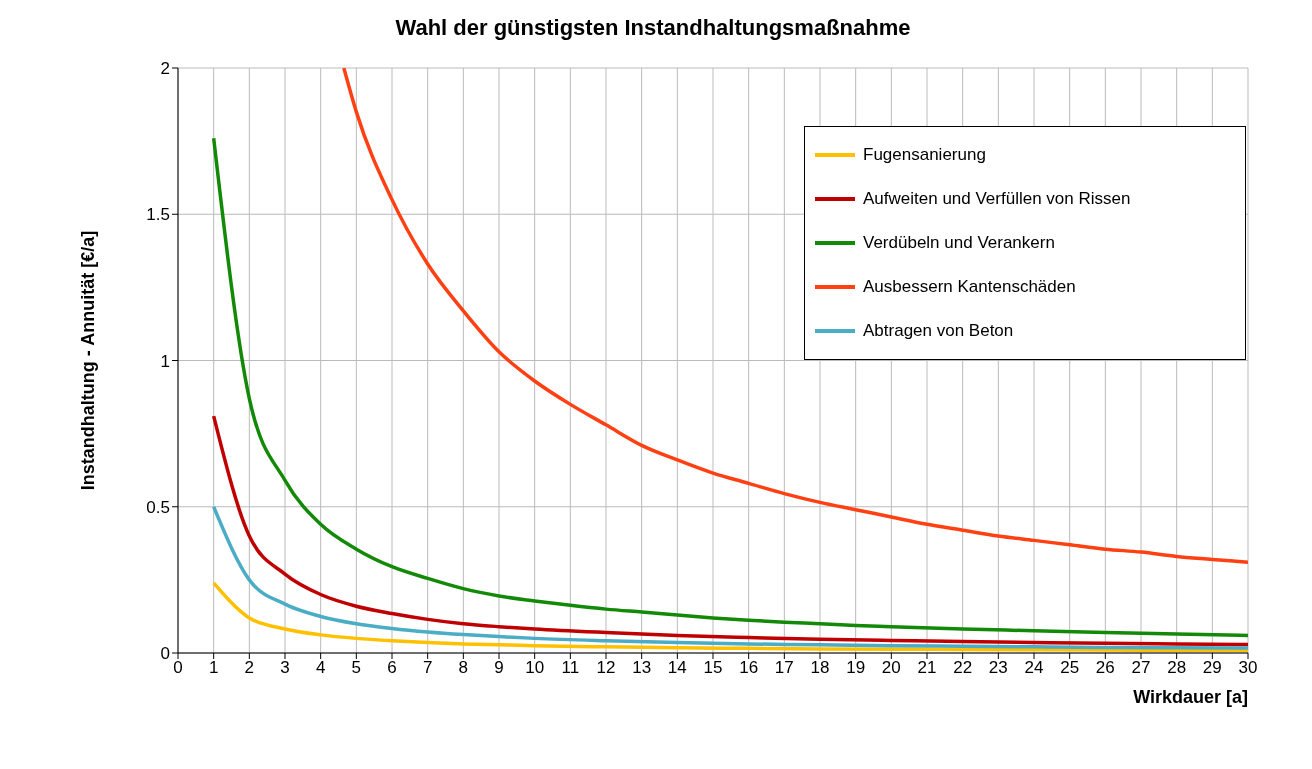  I want to click on x-tick-label: 21, so click(927, 668).